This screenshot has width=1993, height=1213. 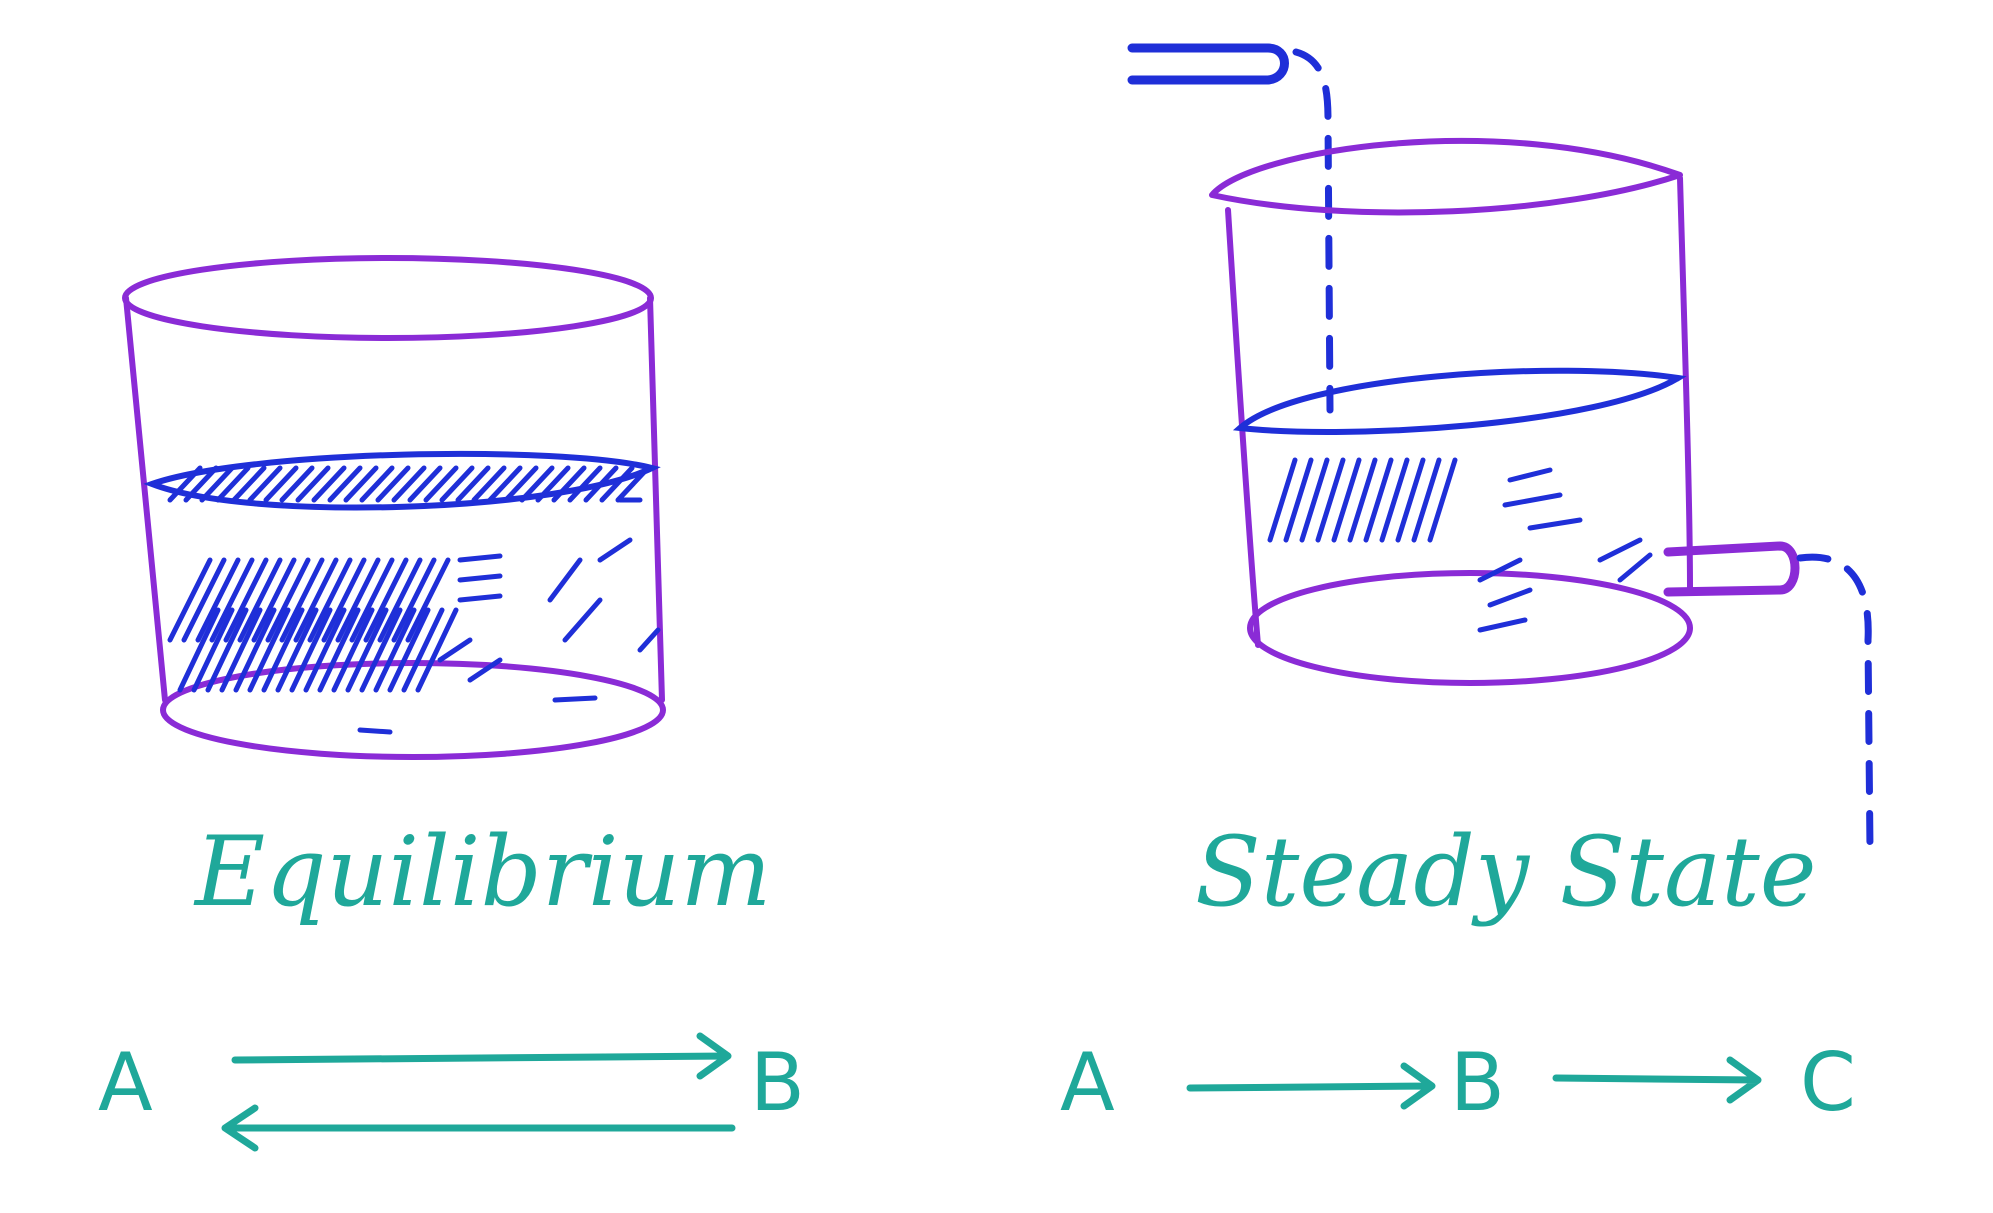 I want to click on inlet-pipe, so click(x=1208, y=64).